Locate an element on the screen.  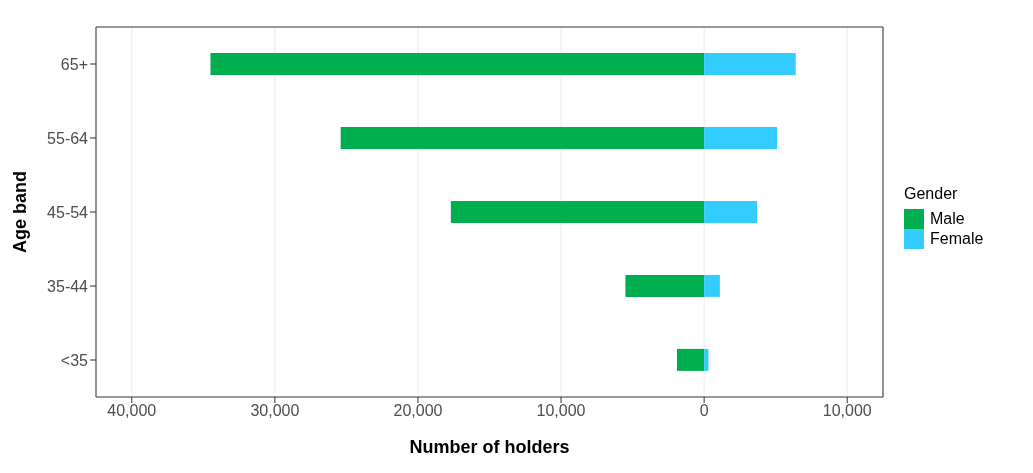
legend-label: Female is located at coordinates (956, 238).